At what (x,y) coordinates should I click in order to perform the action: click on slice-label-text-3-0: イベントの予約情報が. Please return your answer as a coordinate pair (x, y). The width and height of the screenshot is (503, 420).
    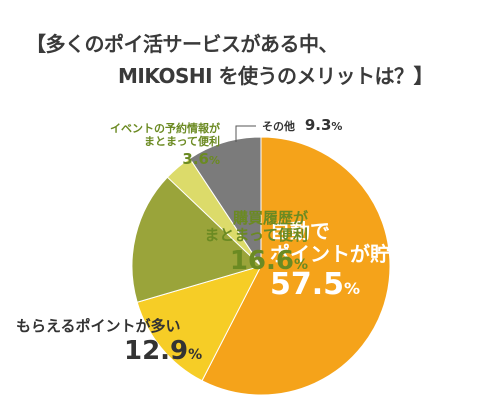
    Looking at the image, I should click on (165, 128).